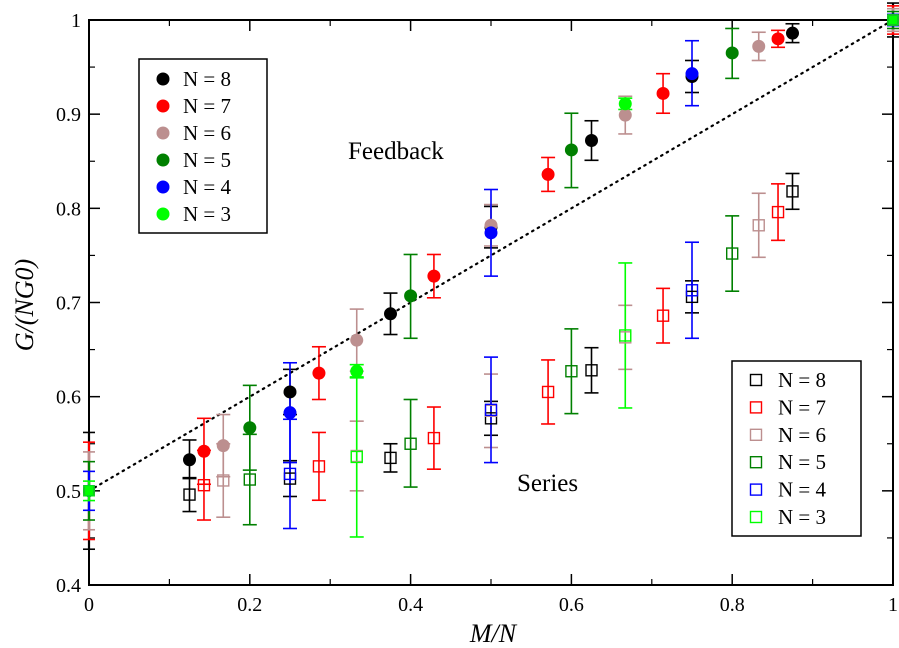 The image size is (899, 648). Describe the element at coordinates (24, 305) in the screenshot. I see `y-axis-label: G/(NG0)` at that location.